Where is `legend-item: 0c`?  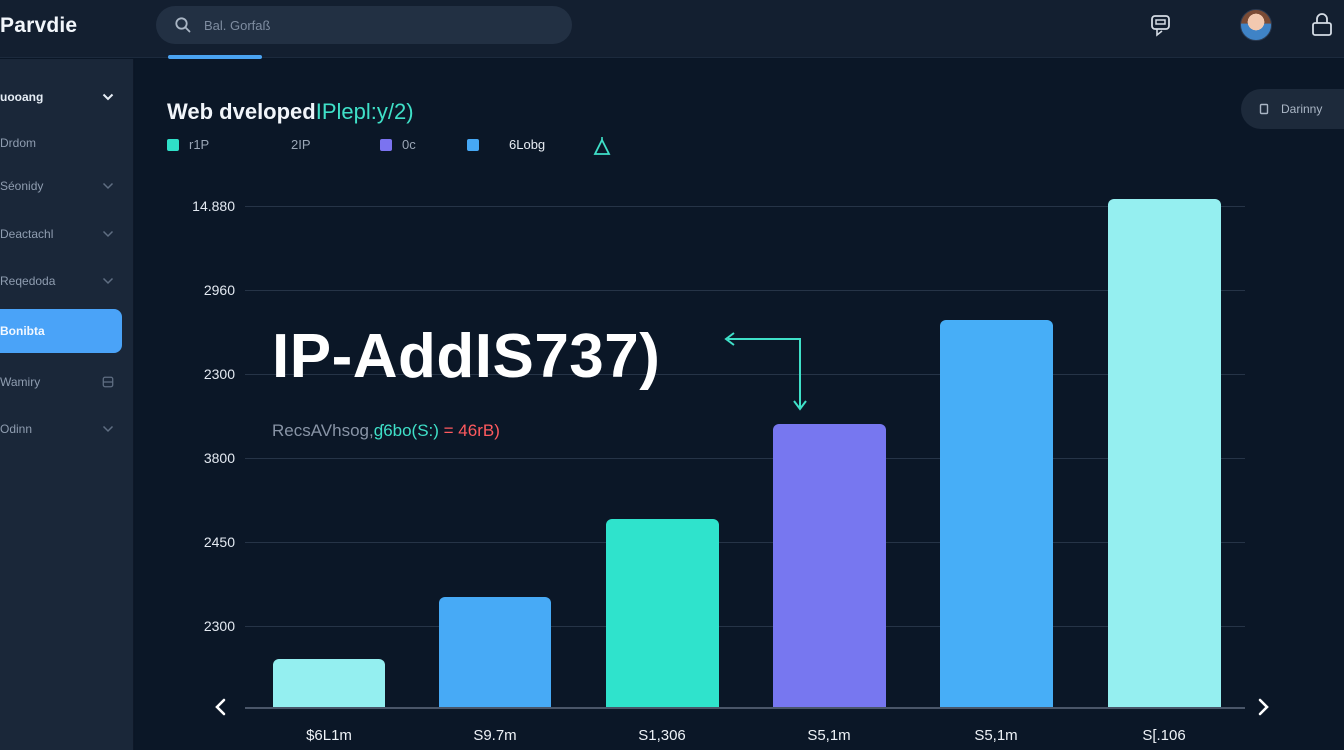
legend-item: 0c is located at coordinates (398, 144).